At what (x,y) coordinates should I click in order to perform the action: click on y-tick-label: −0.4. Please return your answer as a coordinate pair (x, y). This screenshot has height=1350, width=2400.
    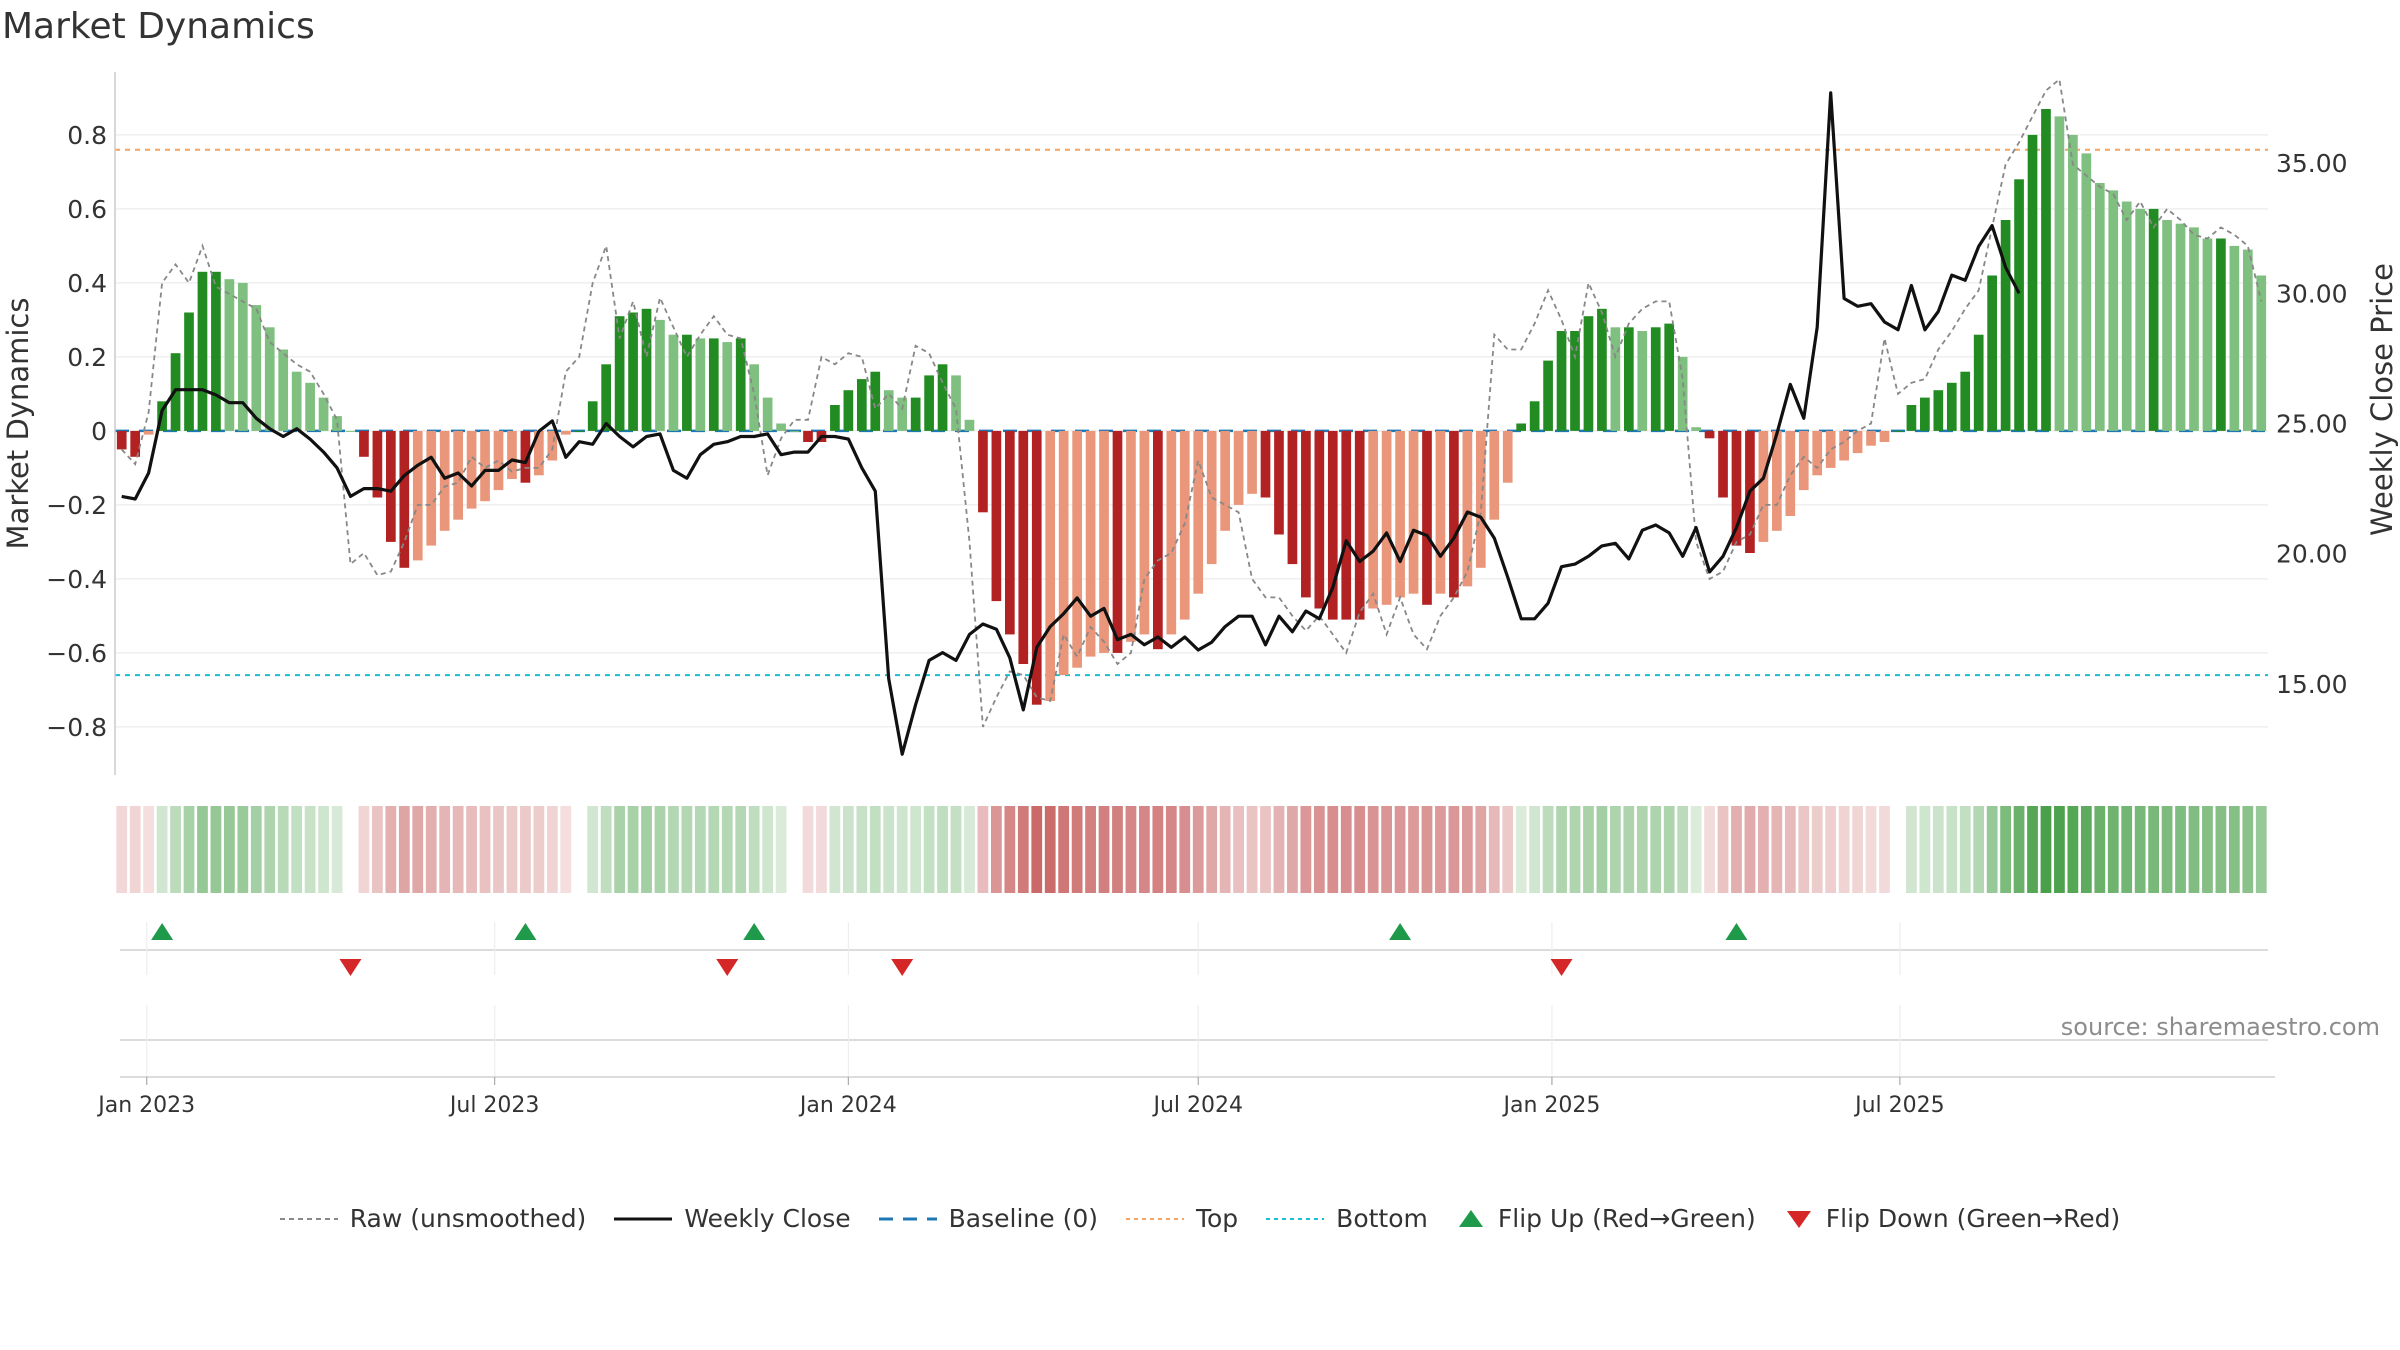
    Looking at the image, I should click on (76, 579).